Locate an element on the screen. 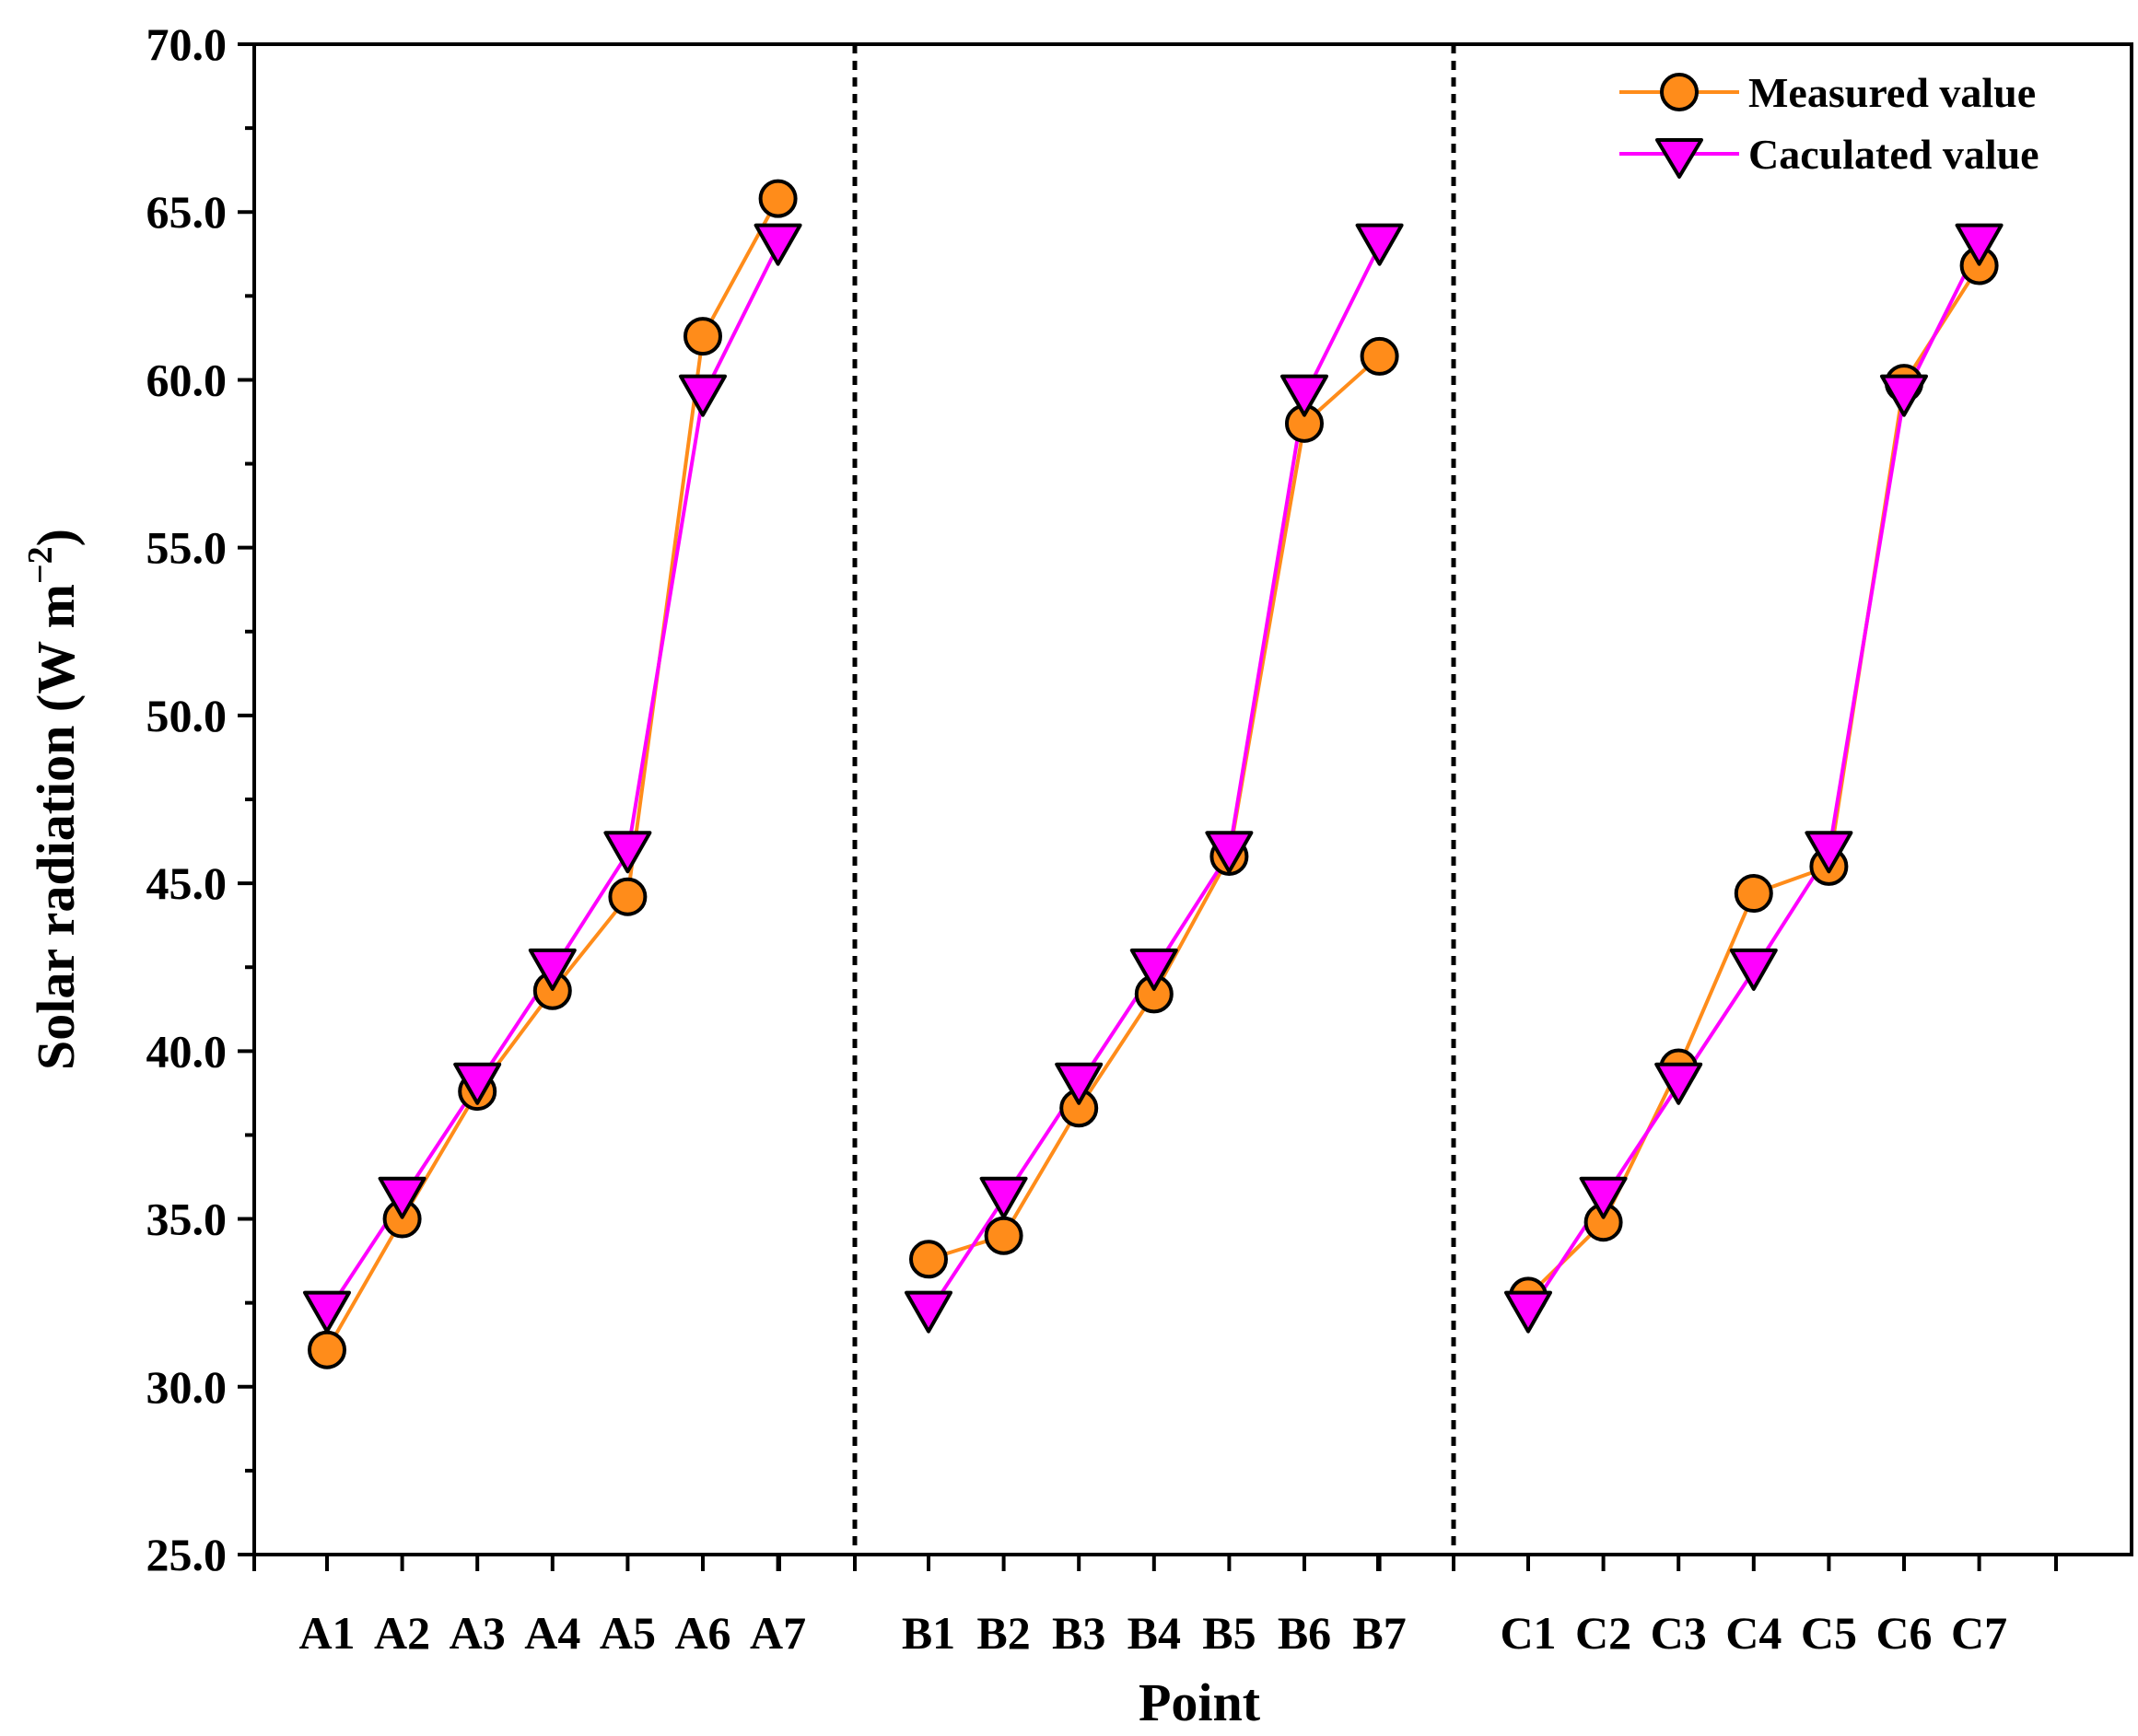  legend-label-measured: Measured value is located at coordinates (1892, 92).